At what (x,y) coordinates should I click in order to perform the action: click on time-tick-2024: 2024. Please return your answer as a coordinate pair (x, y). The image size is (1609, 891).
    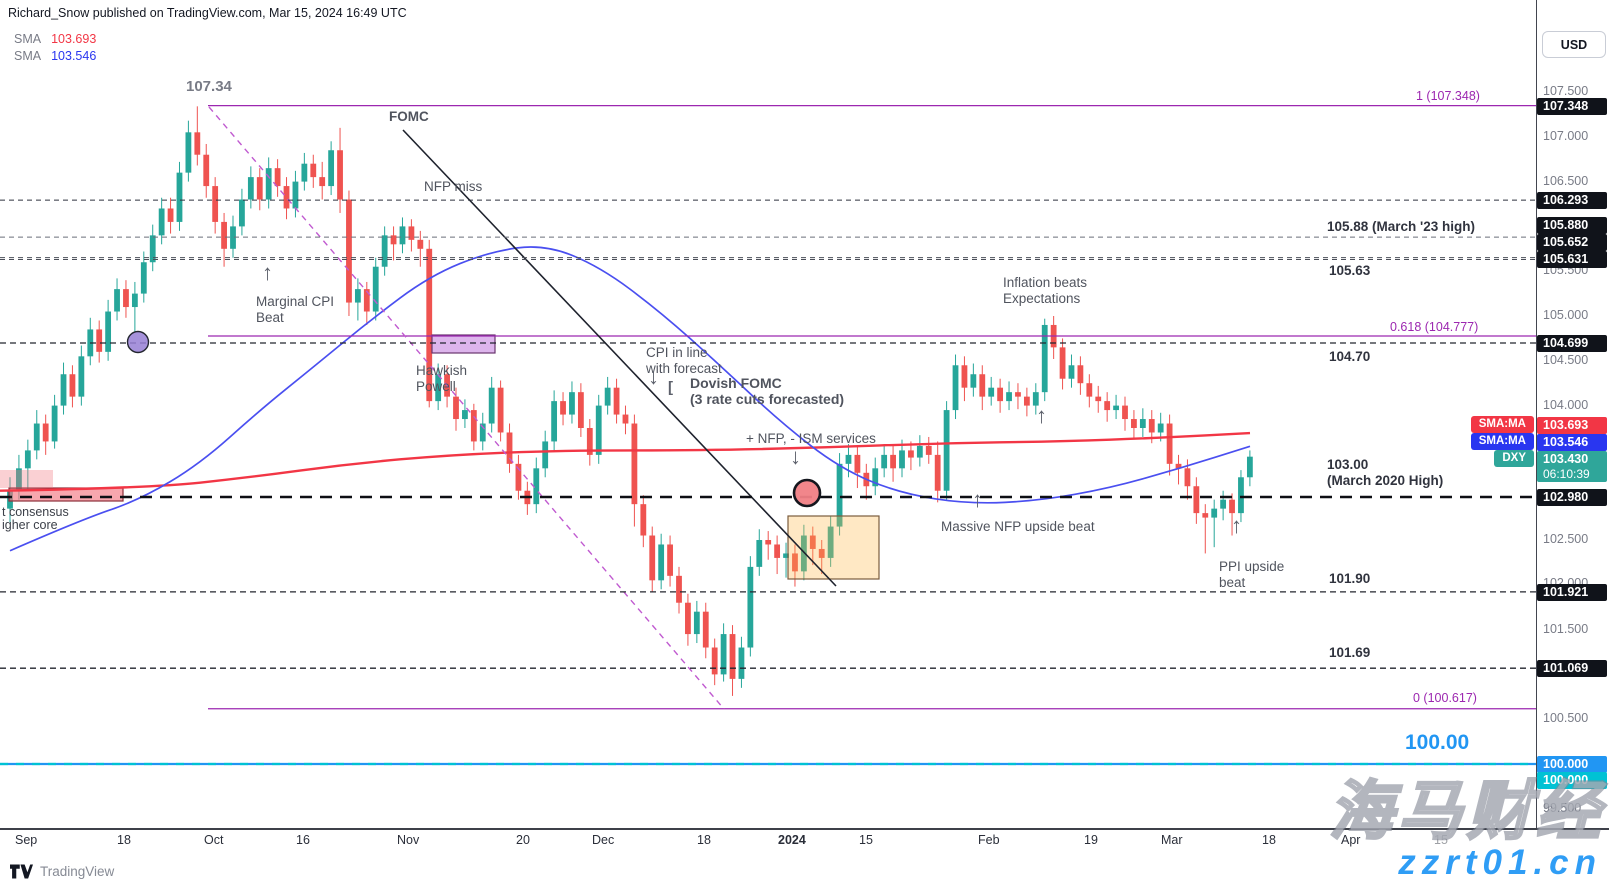
    Looking at the image, I should click on (792, 840).